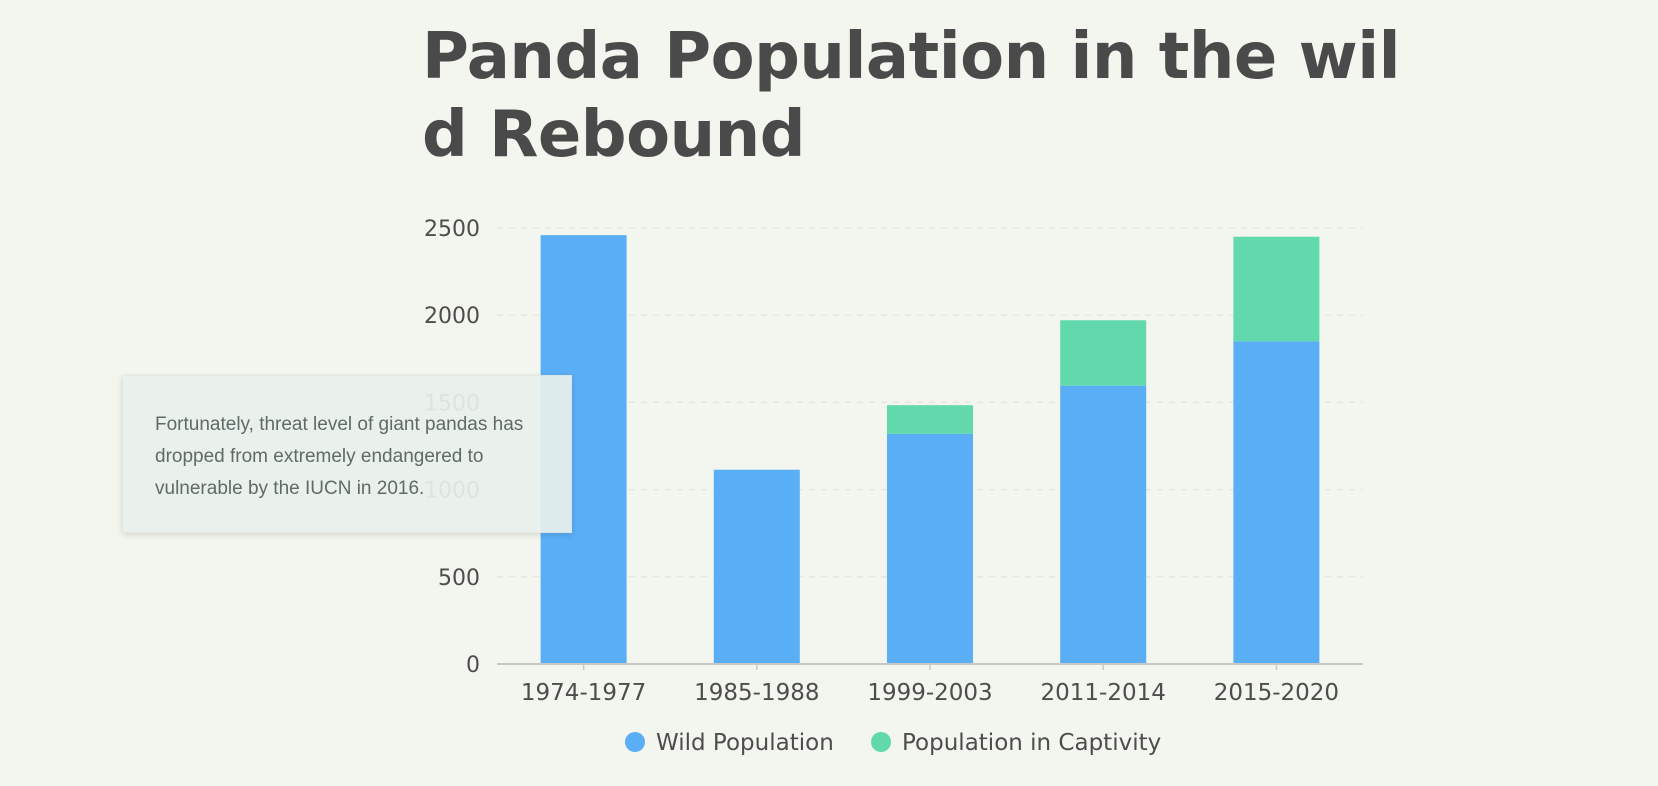 The height and width of the screenshot is (786, 1658). What do you see at coordinates (1031, 743) in the screenshot?
I see `legend-label: Population in Captivity` at bounding box center [1031, 743].